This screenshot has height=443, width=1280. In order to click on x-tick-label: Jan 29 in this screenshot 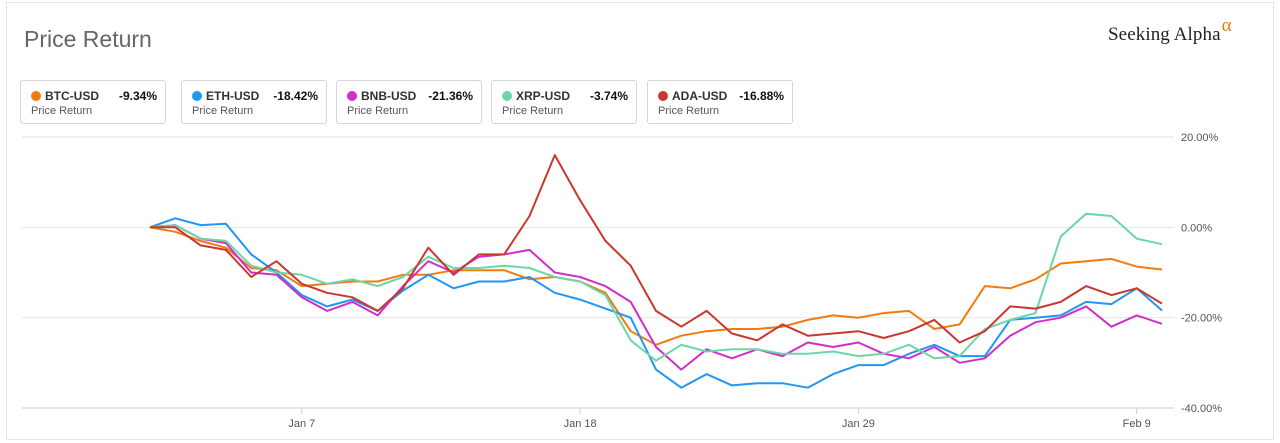, I will do `click(858, 424)`.